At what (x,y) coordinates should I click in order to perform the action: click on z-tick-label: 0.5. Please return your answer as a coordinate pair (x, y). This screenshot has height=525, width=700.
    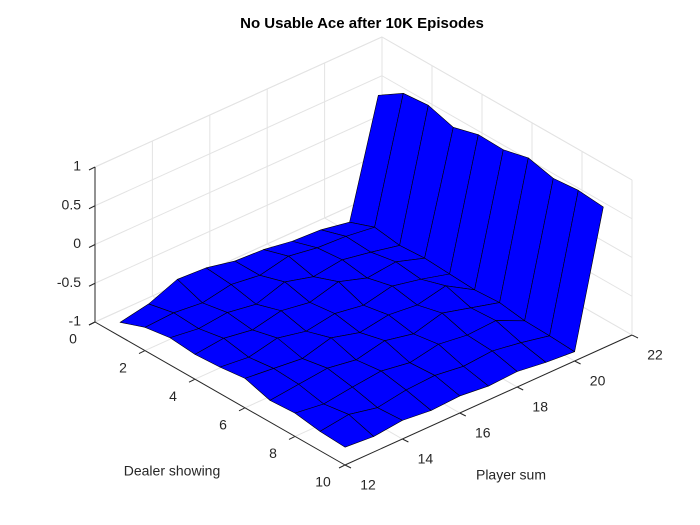
    Looking at the image, I should click on (72, 204).